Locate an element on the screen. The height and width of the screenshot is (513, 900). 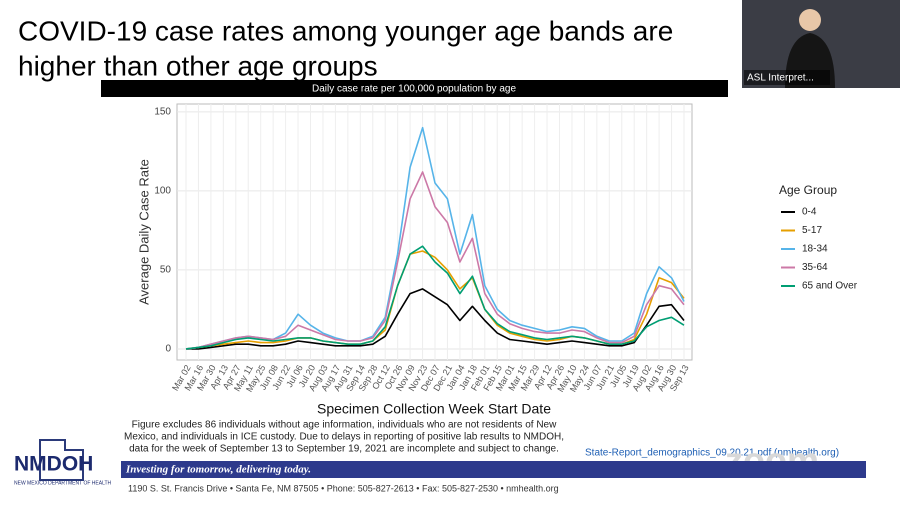
legend-label: 18-34 is located at coordinates (815, 249).